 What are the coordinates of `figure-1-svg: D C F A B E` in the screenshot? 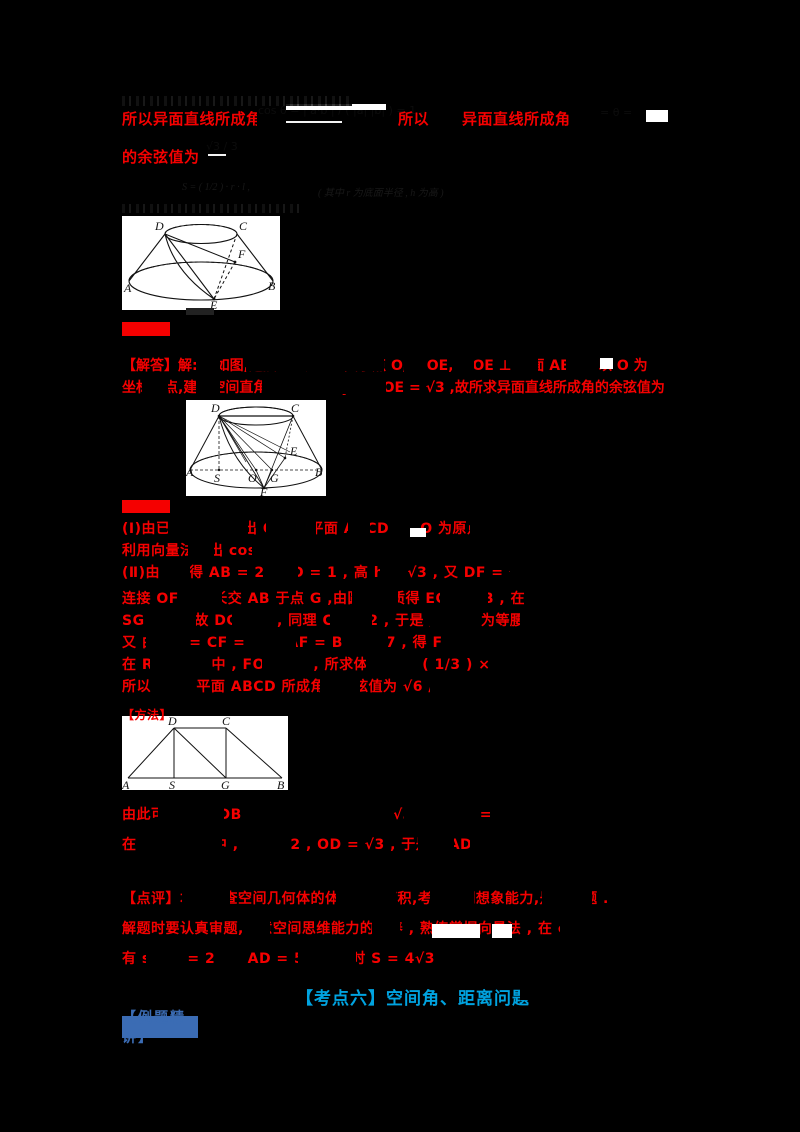 It's located at (199, 264).